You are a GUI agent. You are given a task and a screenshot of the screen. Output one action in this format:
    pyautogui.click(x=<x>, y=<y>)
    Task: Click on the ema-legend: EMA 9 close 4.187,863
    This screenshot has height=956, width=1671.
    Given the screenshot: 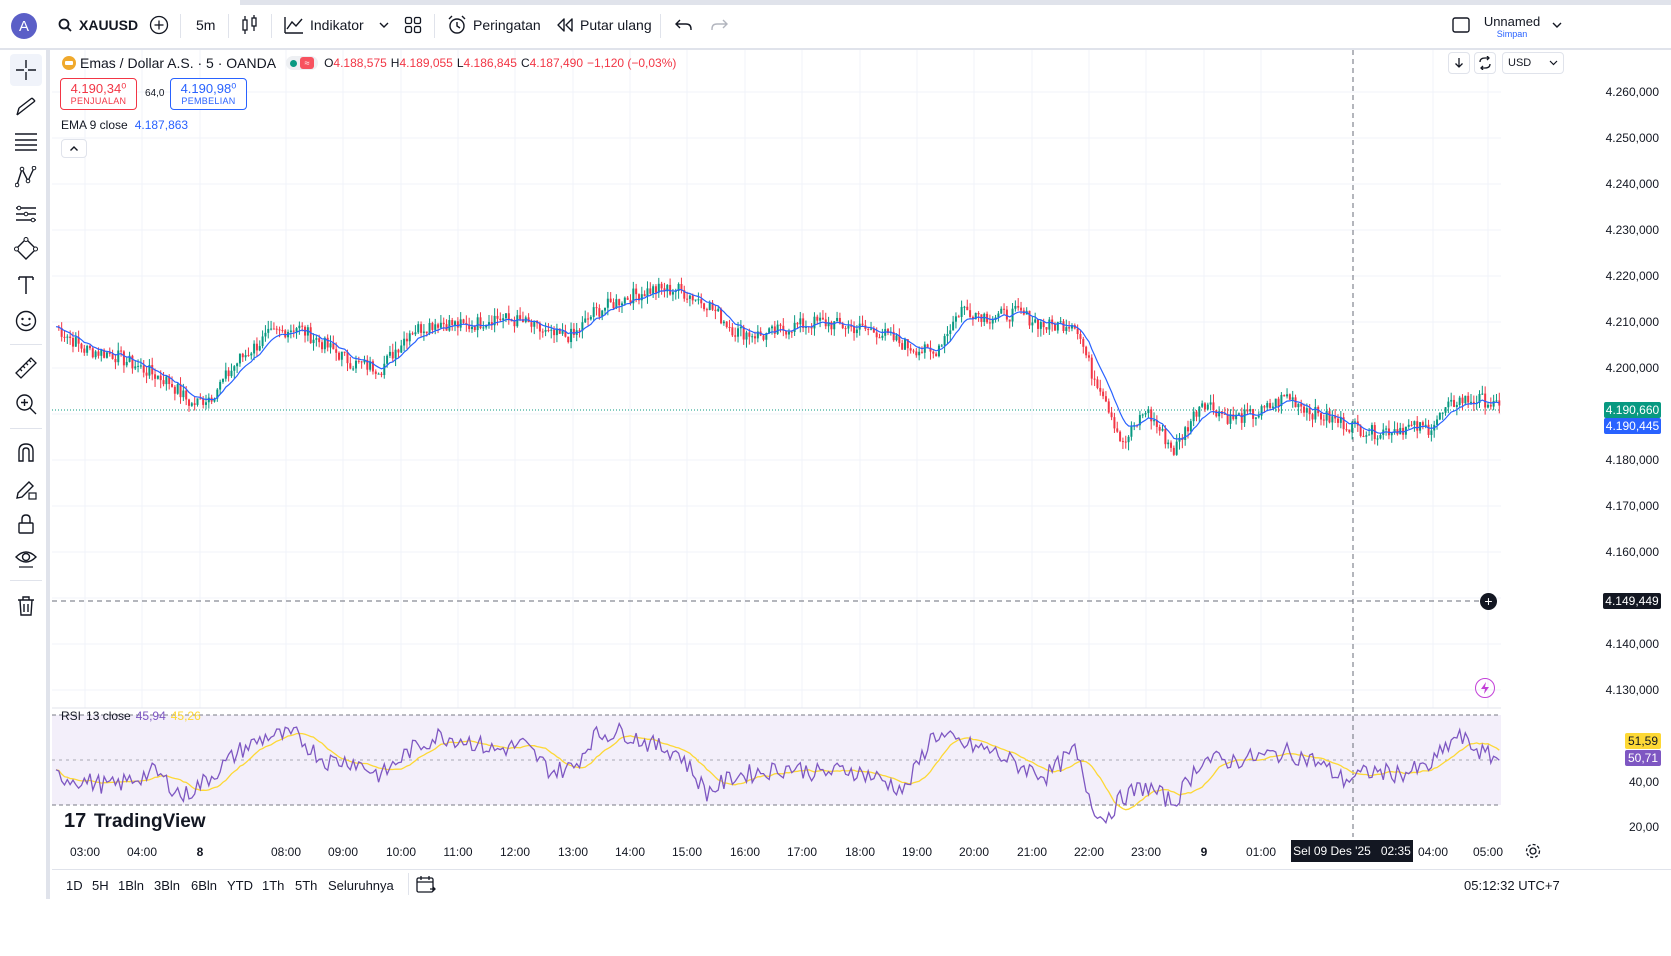 What is the action you would take?
    pyautogui.click(x=124, y=125)
    